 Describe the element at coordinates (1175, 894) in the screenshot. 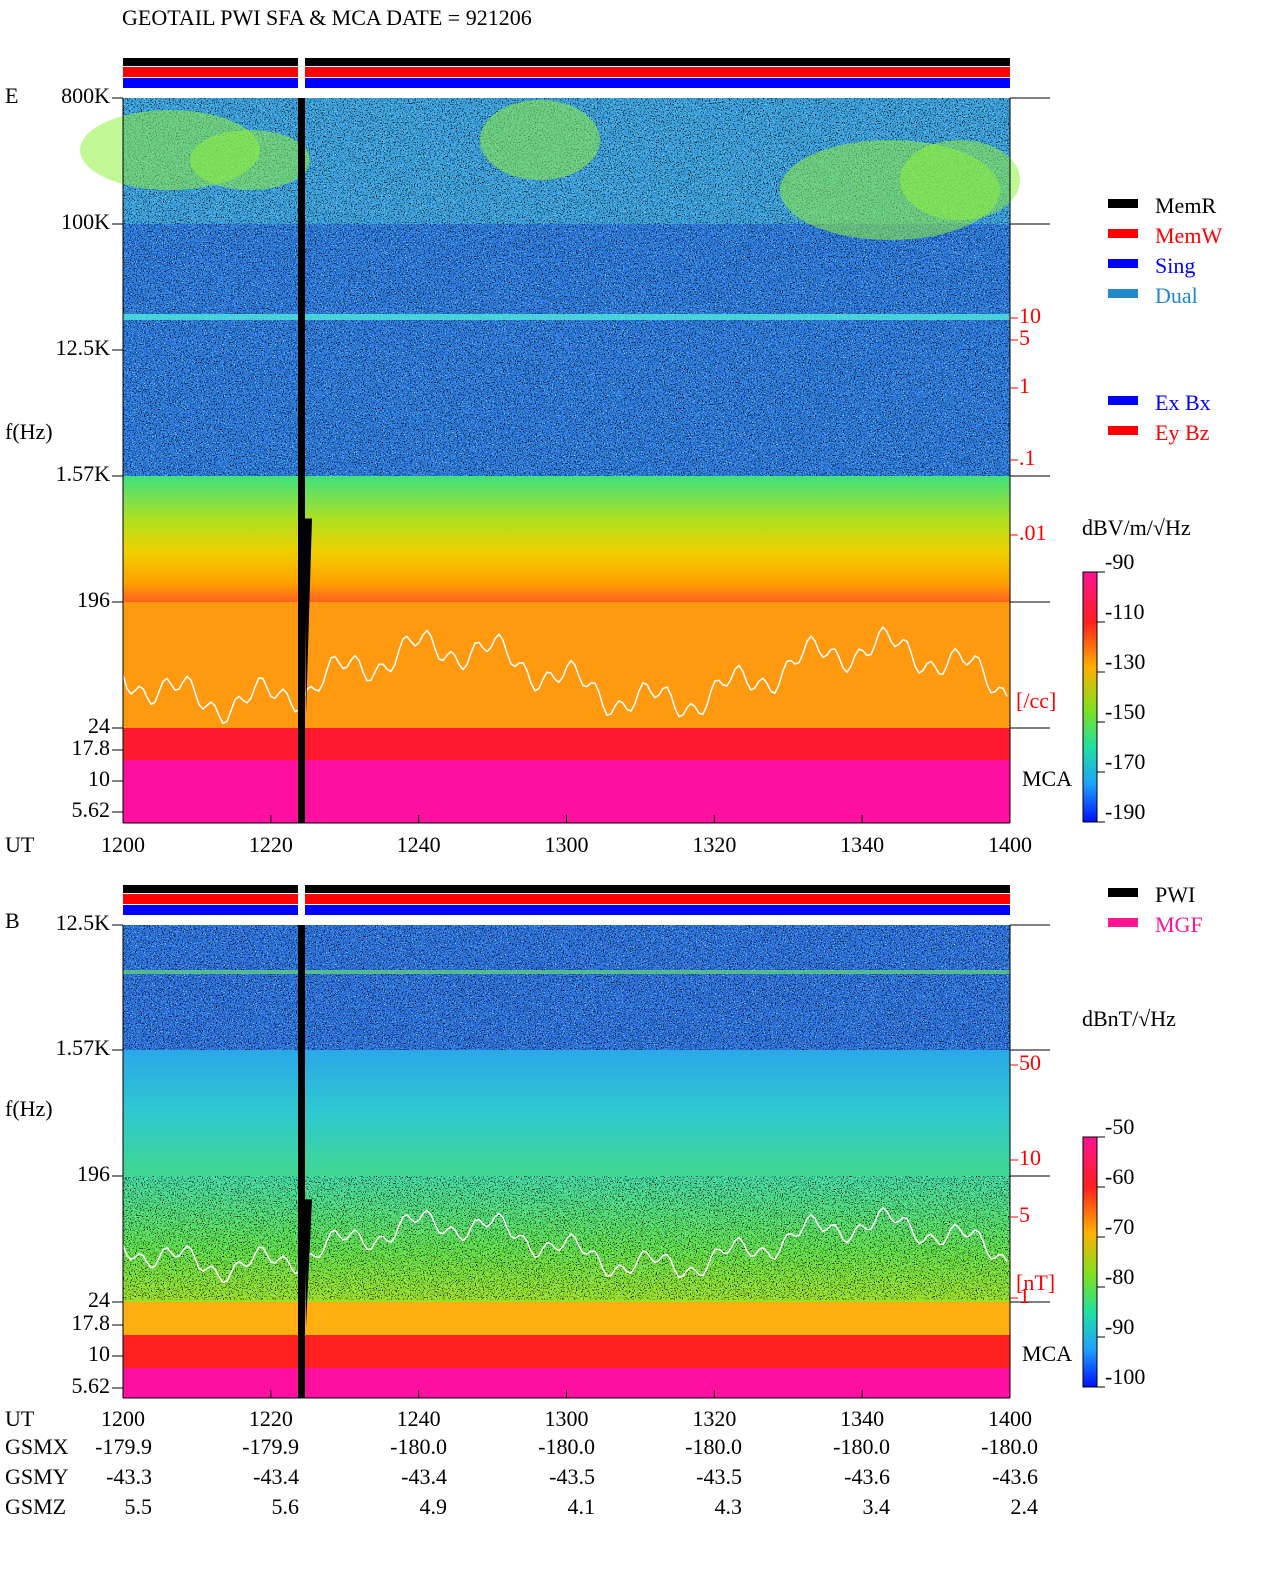

I see `legend-label: PWI` at that location.